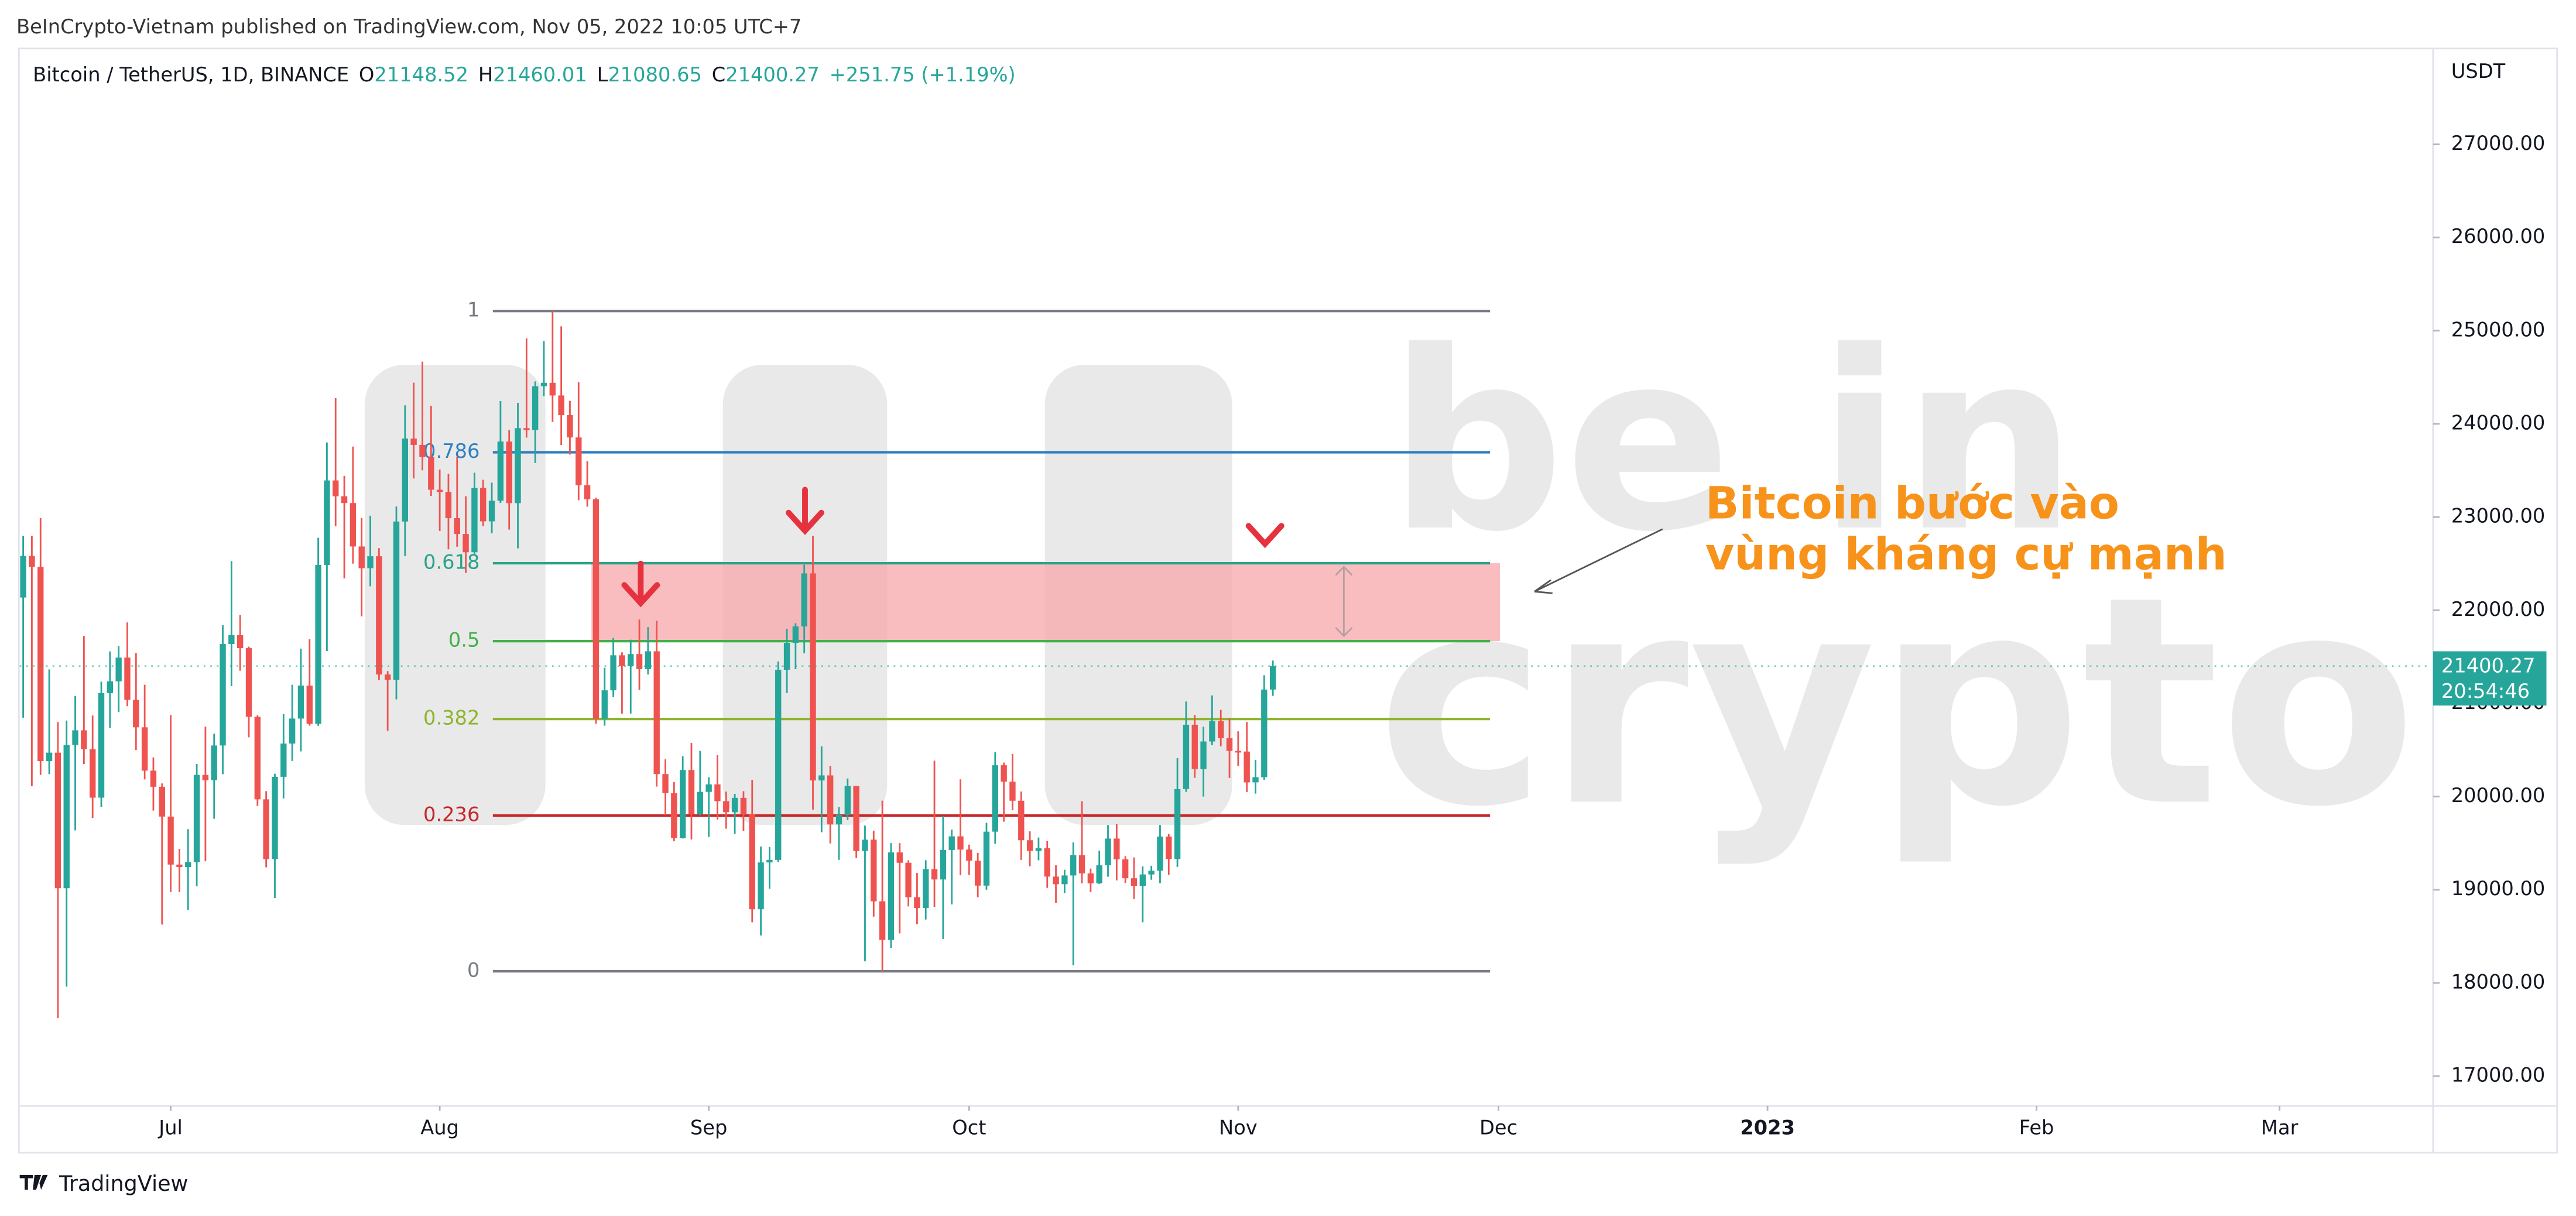 This screenshot has width=2576, height=1216. What do you see at coordinates (473, 969) in the screenshot?
I see `fib-label: 0` at bounding box center [473, 969].